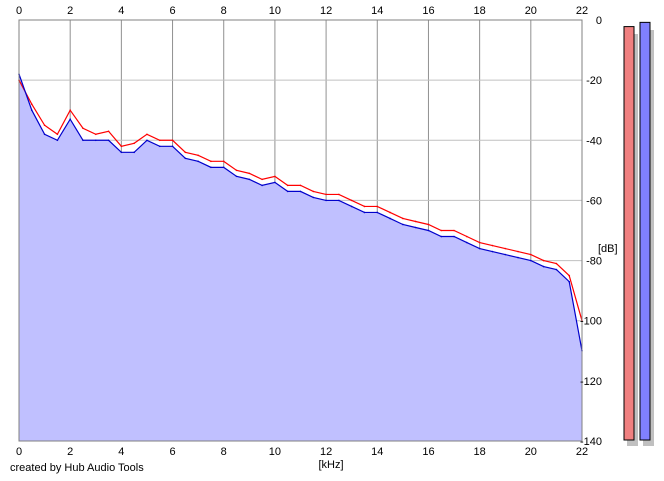 The width and height of the screenshot is (664, 481). Describe the element at coordinates (594, 201) in the screenshot. I see `y-tick-label: -60` at that location.